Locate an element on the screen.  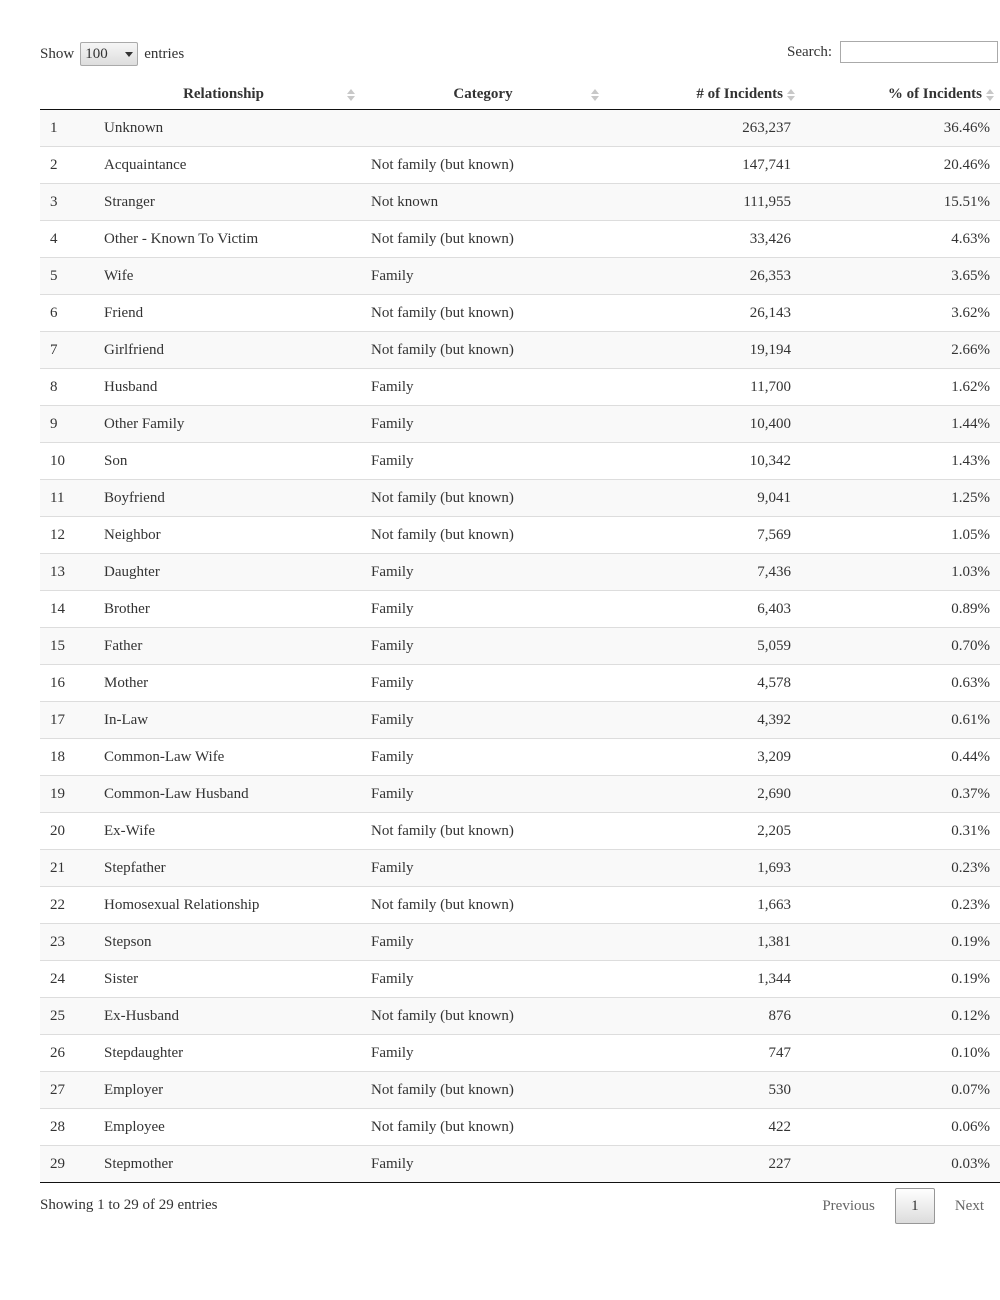
percent-cell: 20.46% is located at coordinates (902, 165).